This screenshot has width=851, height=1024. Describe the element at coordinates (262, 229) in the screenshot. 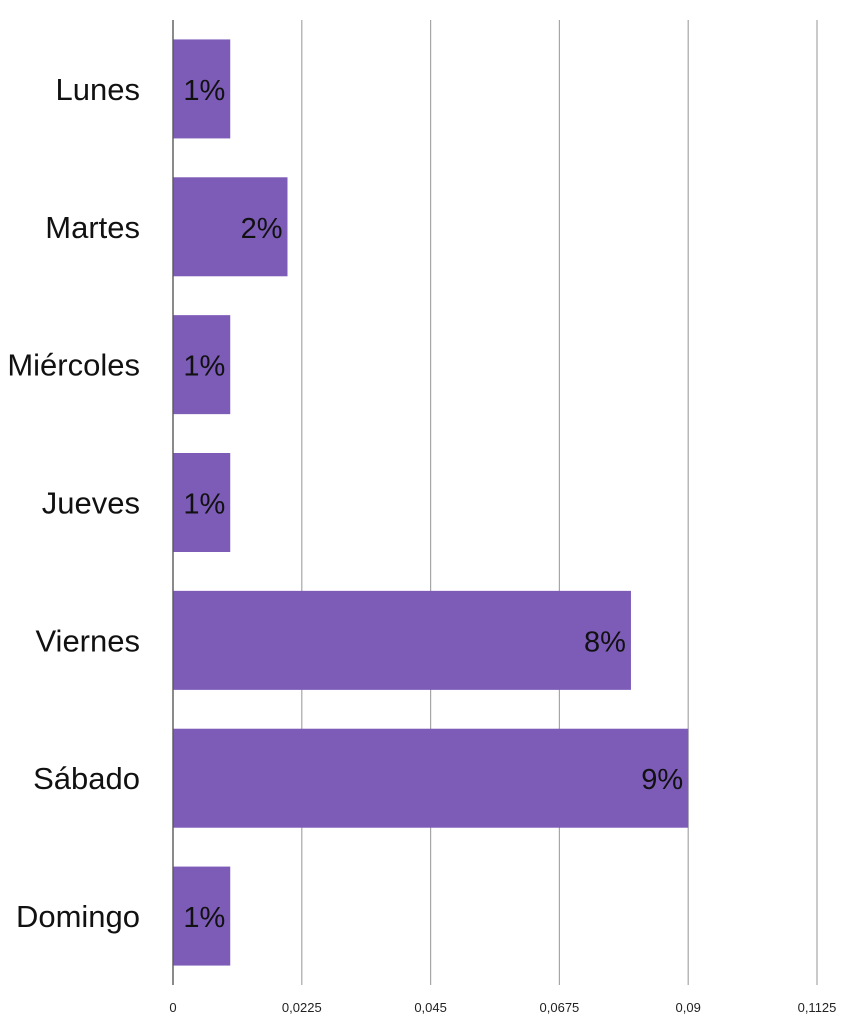

I see `data-label: 2%` at that location.